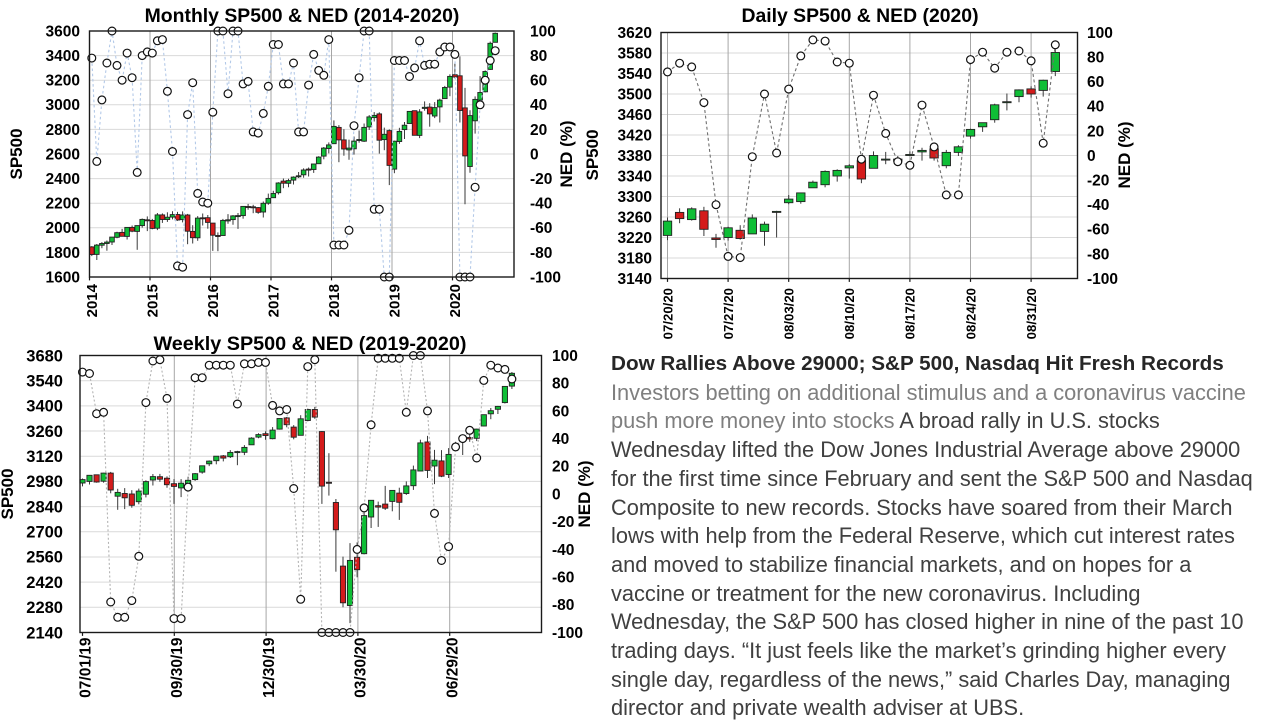 The image size is (1280, 723). What do you see at coordinates (63, 130) in the screenshot?
I see `svg-text: 2800` at bounding box center [63, 130].